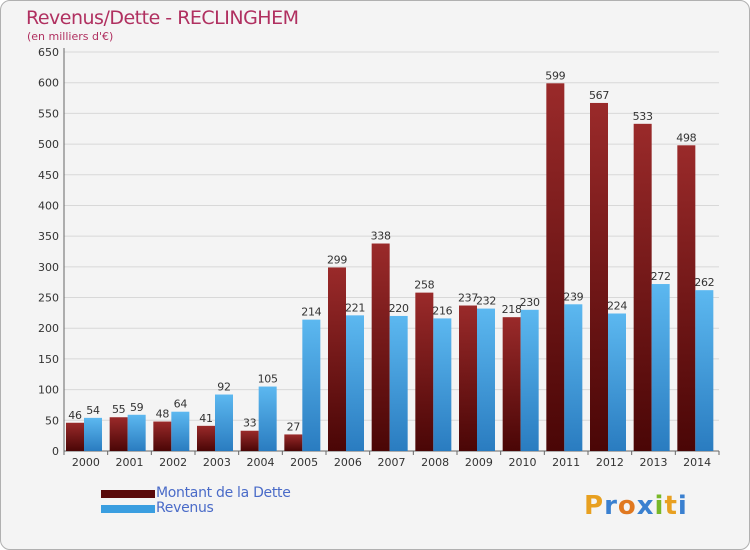 Image resolution: width=750 pixels, height=550 pixels. What do you see at coordinates (399, 308) in the screenshot?
I see `data-label-revenus: 220` at bounding box center [399, 308].